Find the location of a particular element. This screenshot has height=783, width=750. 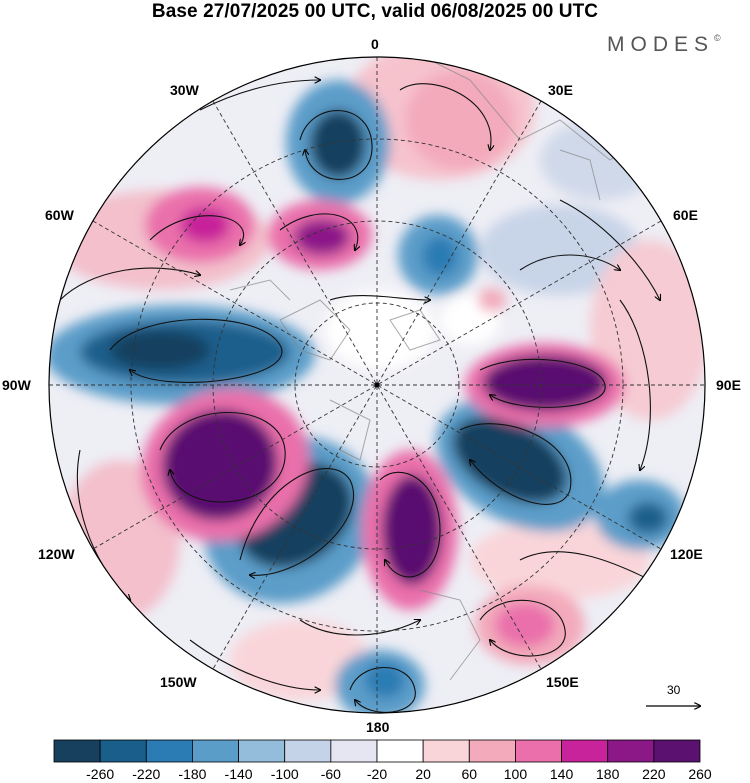

lon-label-90e: 90E is located at coordinates (728, 385).